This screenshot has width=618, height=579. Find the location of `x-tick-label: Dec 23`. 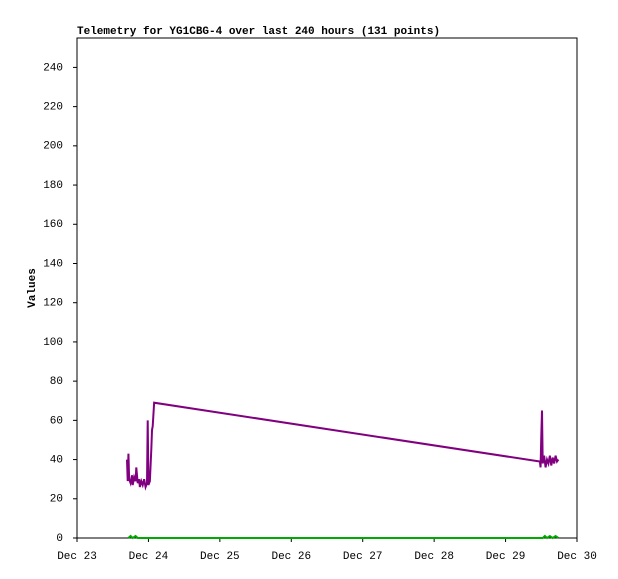

x-tick-label: Dec 23 is located at coordinates (77, 557).